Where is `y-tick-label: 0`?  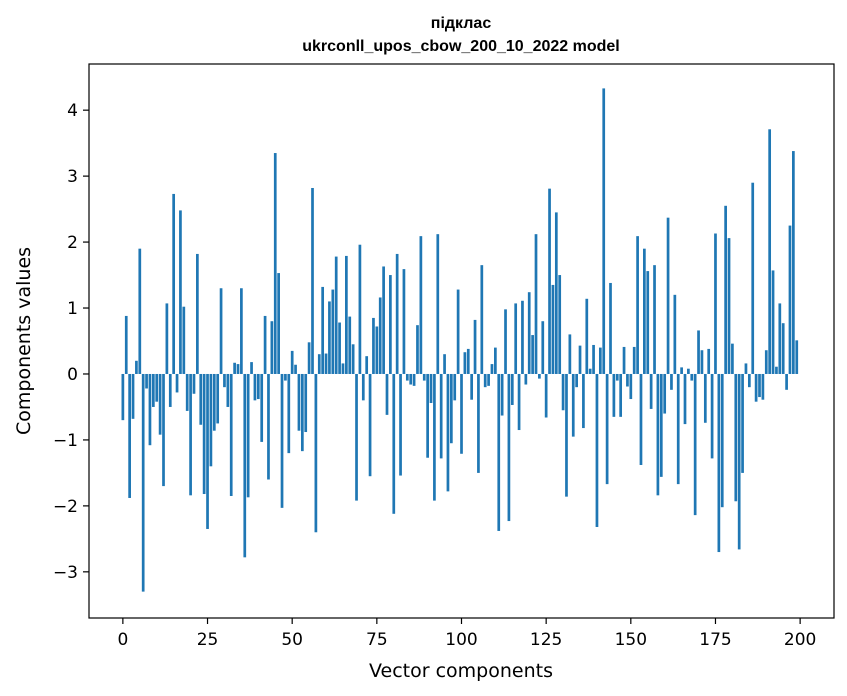 y-tick-label: 0 is located at coordinates (72, 375).